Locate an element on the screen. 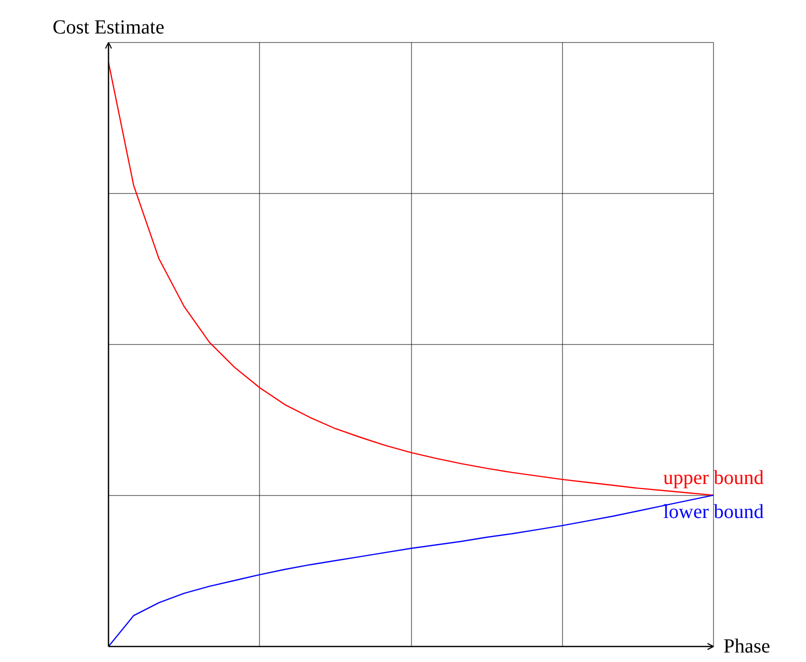 The width and height of the screenshot is (806, 662). series-label: lower bound is located at coordinates (713, 512).